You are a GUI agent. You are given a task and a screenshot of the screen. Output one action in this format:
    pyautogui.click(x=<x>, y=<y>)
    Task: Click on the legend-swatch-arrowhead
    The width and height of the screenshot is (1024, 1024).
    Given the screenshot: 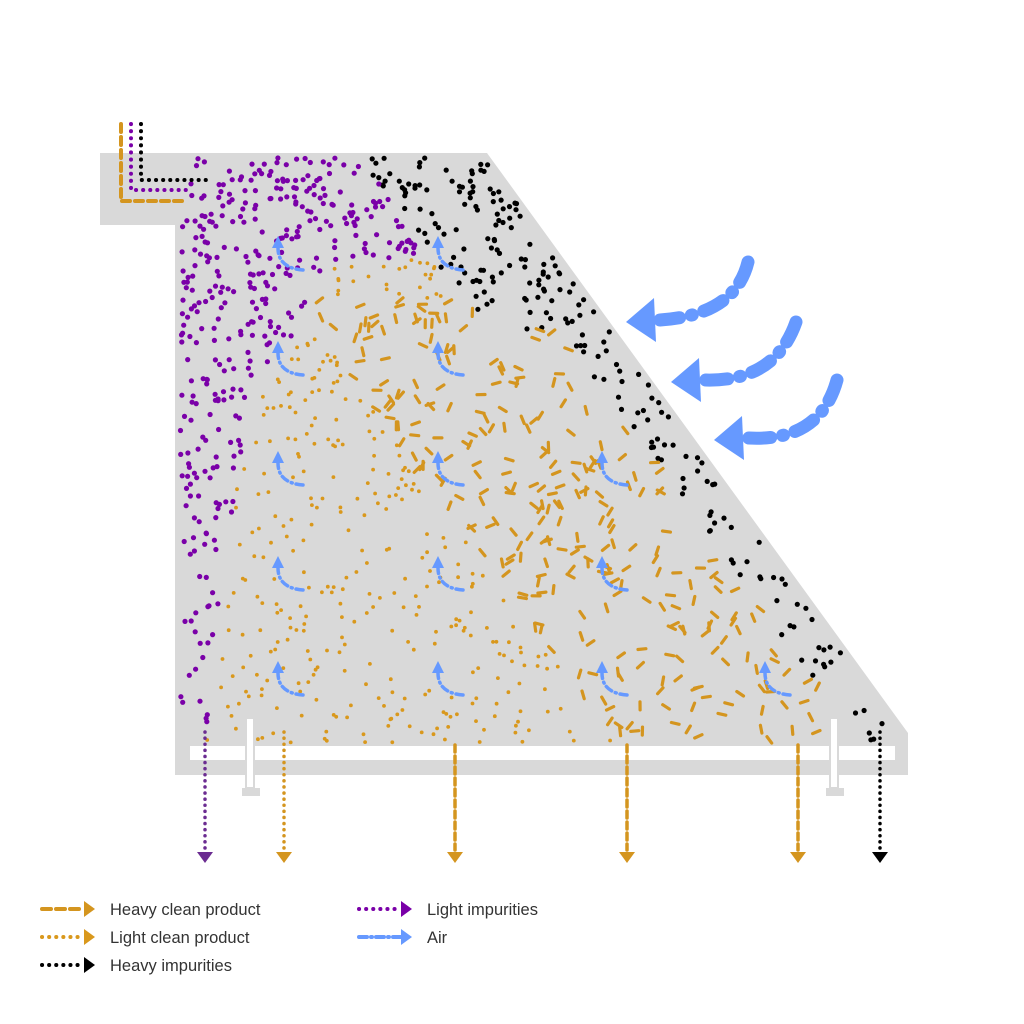 What is the action you would take?
    pyautogui.click(x=89, y=909)
    